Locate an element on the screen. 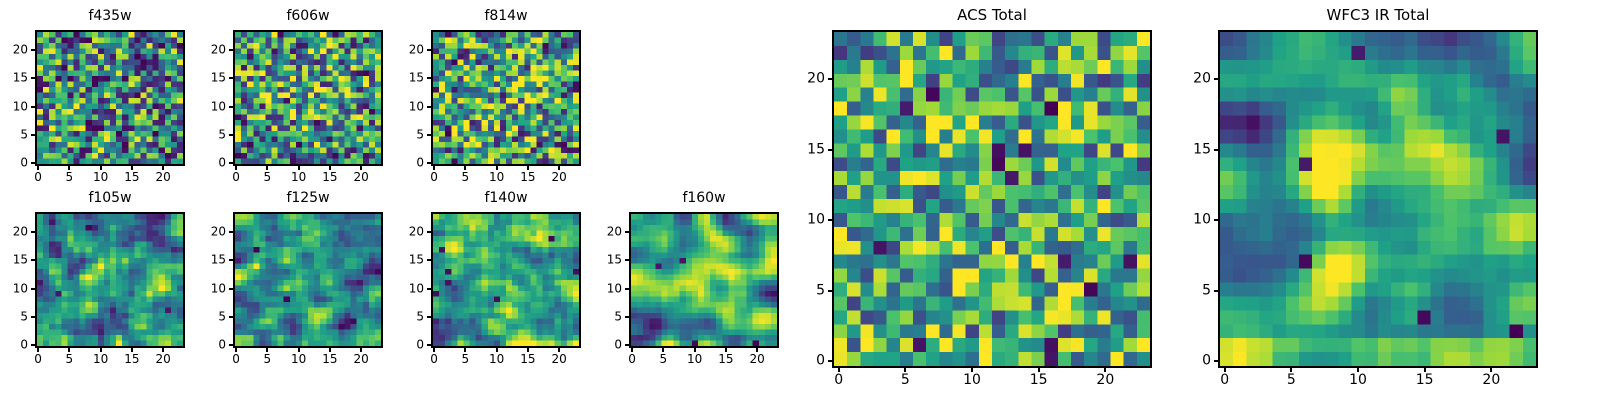 Image resolution: width=1600 pixels, height=400 pixels. panel-f435w: f435w 0 5 10 15 20 0 5 10 15 20 is located at coordinates (99, 96).